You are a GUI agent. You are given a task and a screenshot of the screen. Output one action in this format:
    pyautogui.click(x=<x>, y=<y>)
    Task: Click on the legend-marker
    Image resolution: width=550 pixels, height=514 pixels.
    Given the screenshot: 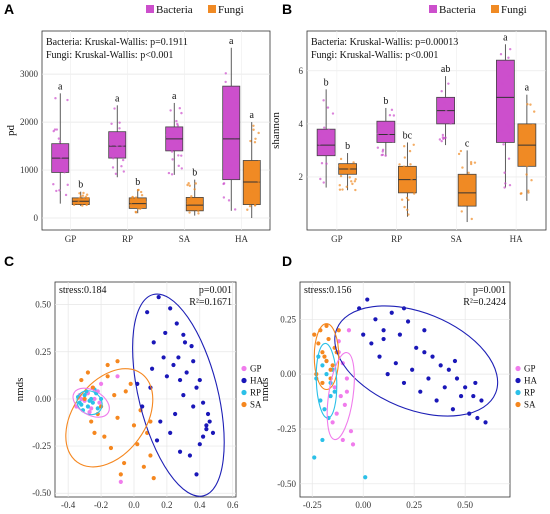 What is the action you would take?
    pyautogui.click(x=518, y=392)
    